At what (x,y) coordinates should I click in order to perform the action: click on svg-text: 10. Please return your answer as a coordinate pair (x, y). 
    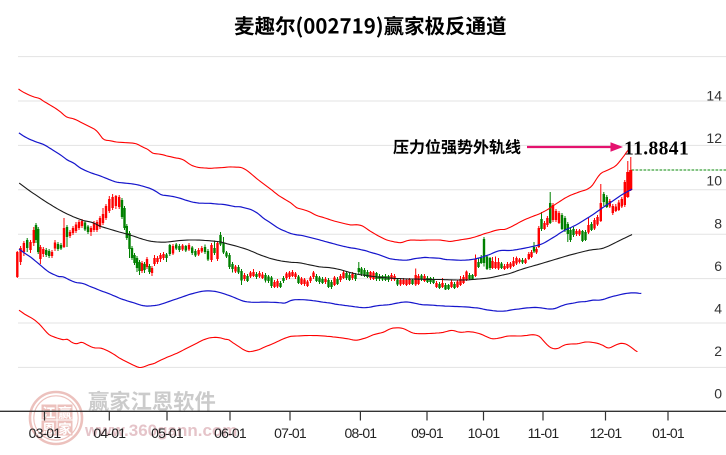
    Looking at the image, I should click on (714, 181).